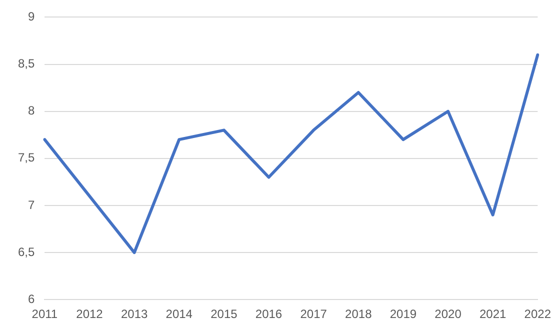  Describe the element at coordinates (31, 205) in the screenshot. I see `y-tick-label: 7` at that location.